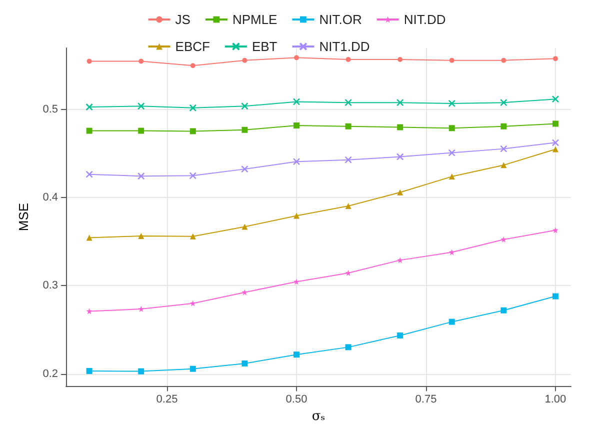  Describe the element at coordinates (344, 46) in the screenshot. I see `legend-label: NIT1.DD` at that location.